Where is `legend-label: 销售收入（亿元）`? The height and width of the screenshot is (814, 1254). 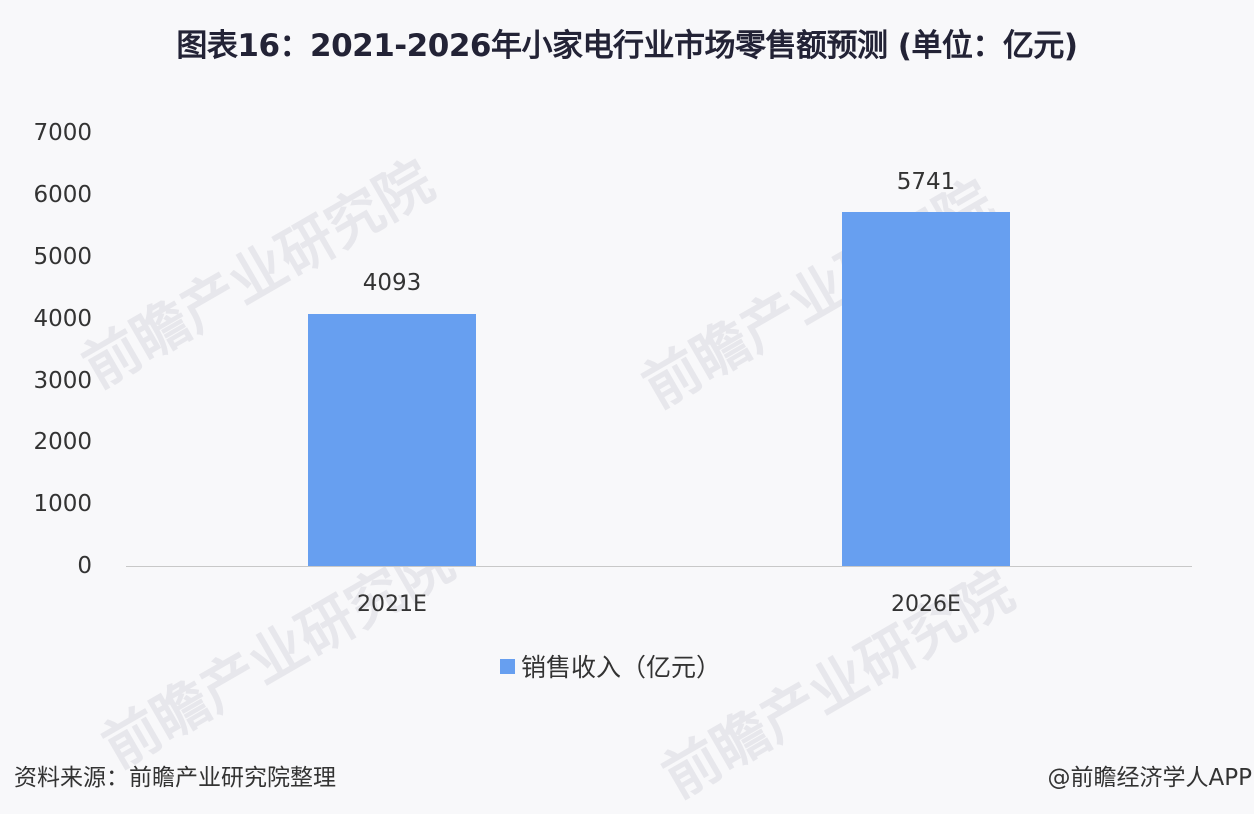 legend-label: 销售收入（亿元） is located at coordinates (621, 667).